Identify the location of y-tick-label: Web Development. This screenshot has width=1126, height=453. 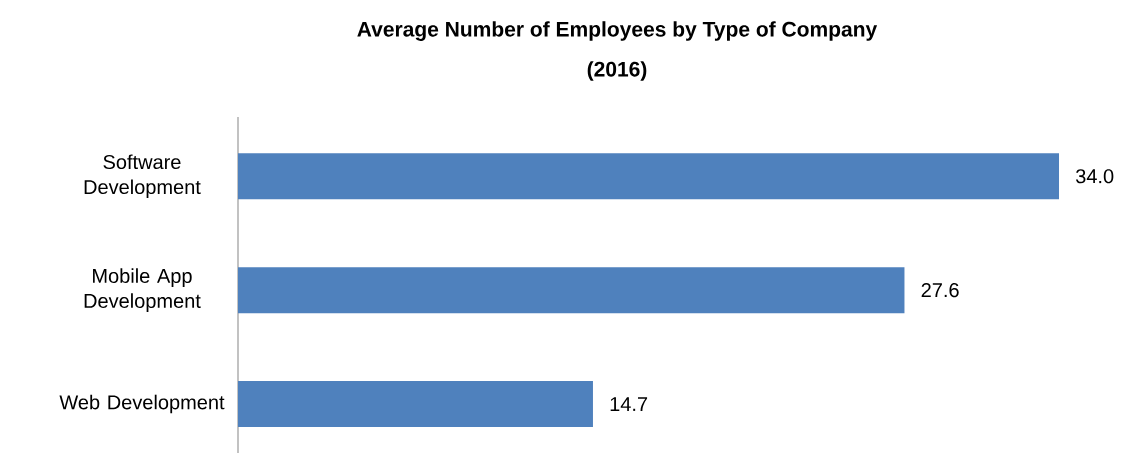
(142, 404).